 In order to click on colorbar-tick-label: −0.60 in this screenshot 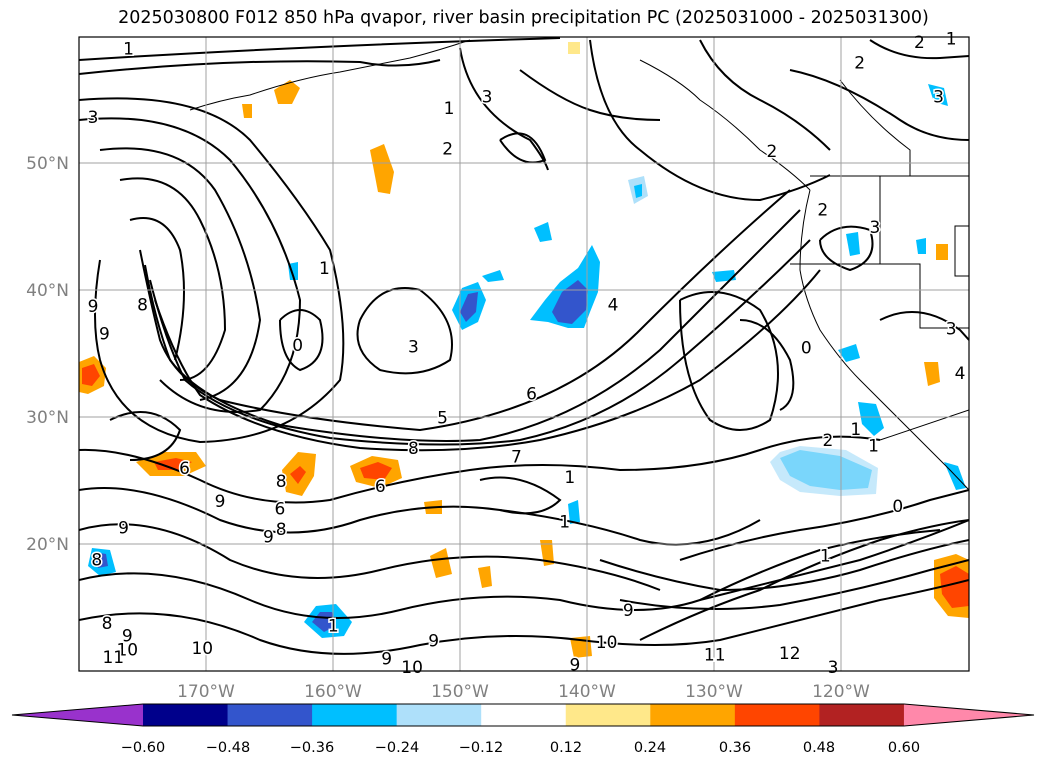, I will do `click(143, 748)`.